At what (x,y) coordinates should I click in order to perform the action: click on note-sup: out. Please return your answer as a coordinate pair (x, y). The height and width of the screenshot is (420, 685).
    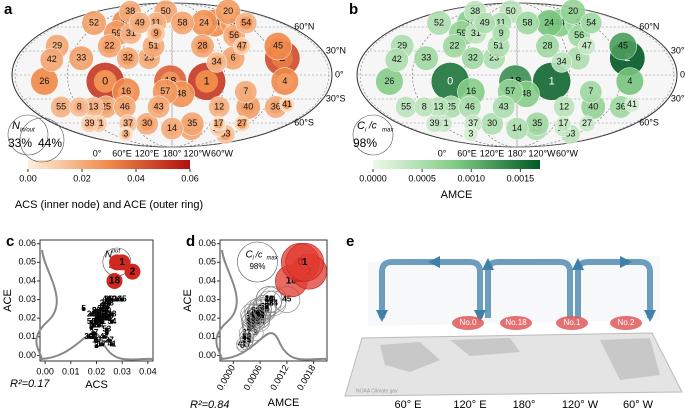
    Looking at the image, I should click on (116, 252).